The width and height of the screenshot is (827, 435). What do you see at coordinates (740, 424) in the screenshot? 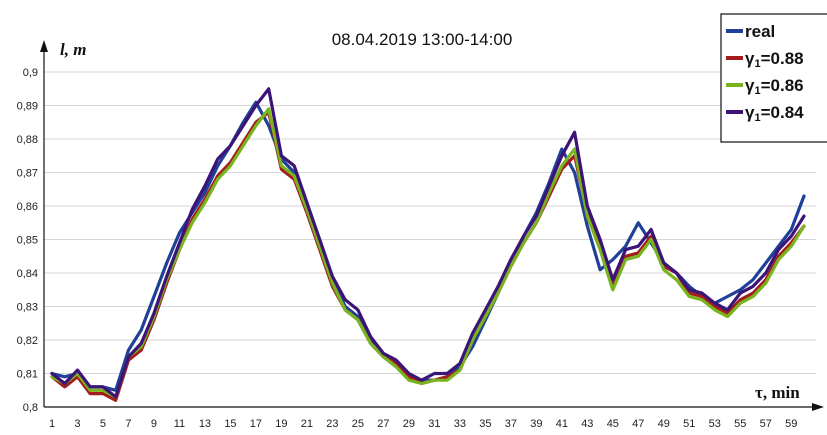
I see `x-tick-label: 55` at bounding box center [740, 424].